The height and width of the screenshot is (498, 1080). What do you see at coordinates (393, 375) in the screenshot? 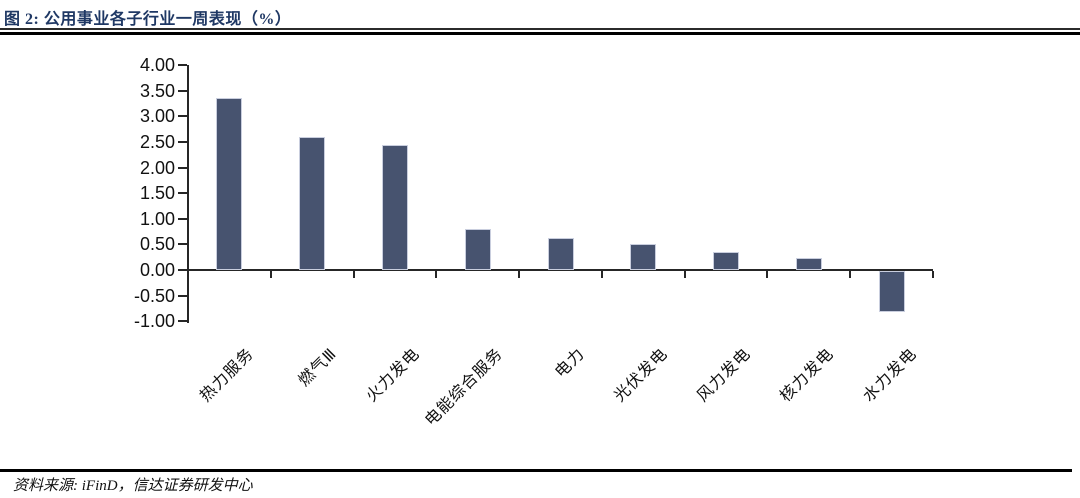
I see `x-category-label: 火力发电` at bounding box center [393, 375].